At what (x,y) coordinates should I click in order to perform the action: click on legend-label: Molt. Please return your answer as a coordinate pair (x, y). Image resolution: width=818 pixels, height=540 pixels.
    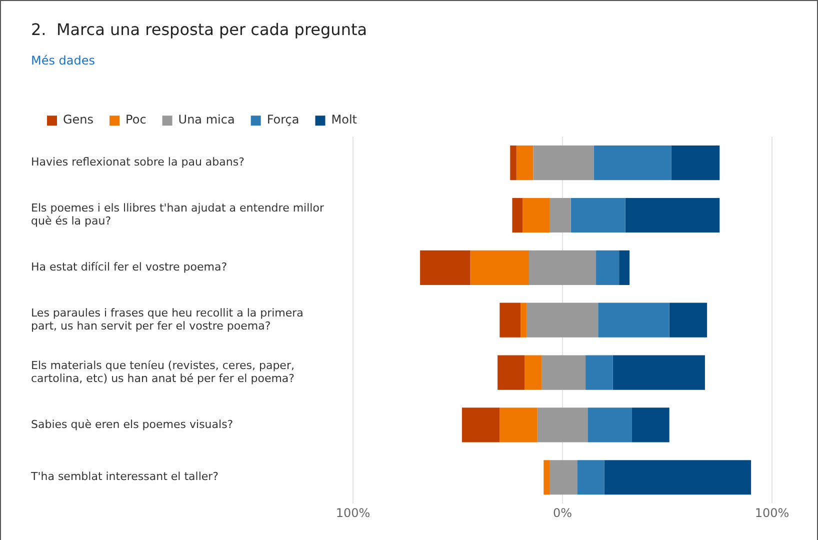
    Looking at the image, I should click on (344, 119).